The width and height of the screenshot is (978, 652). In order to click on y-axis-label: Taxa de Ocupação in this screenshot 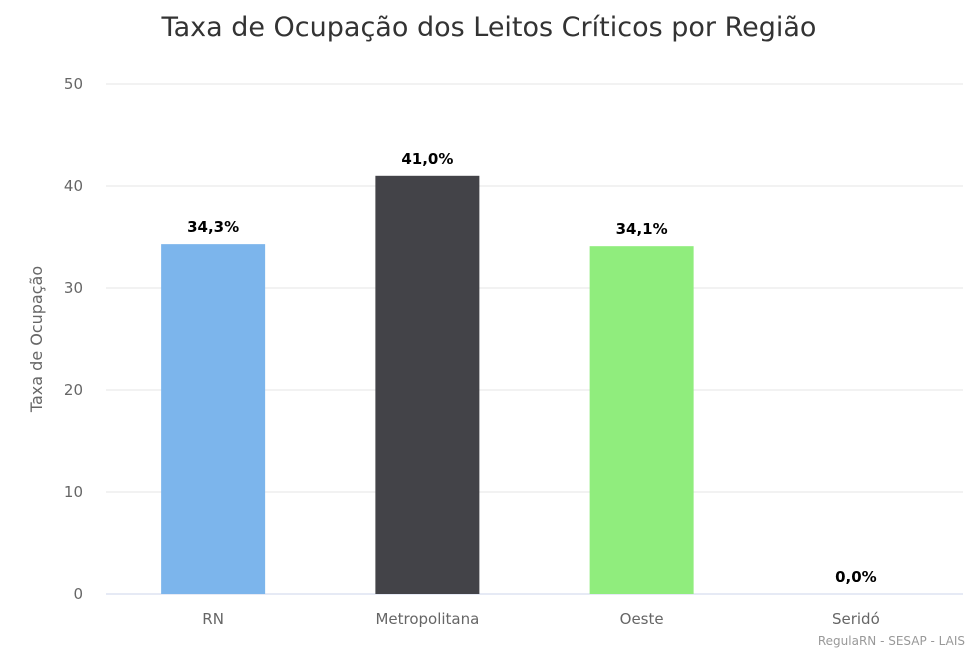, I will do `click(36, 339)`.